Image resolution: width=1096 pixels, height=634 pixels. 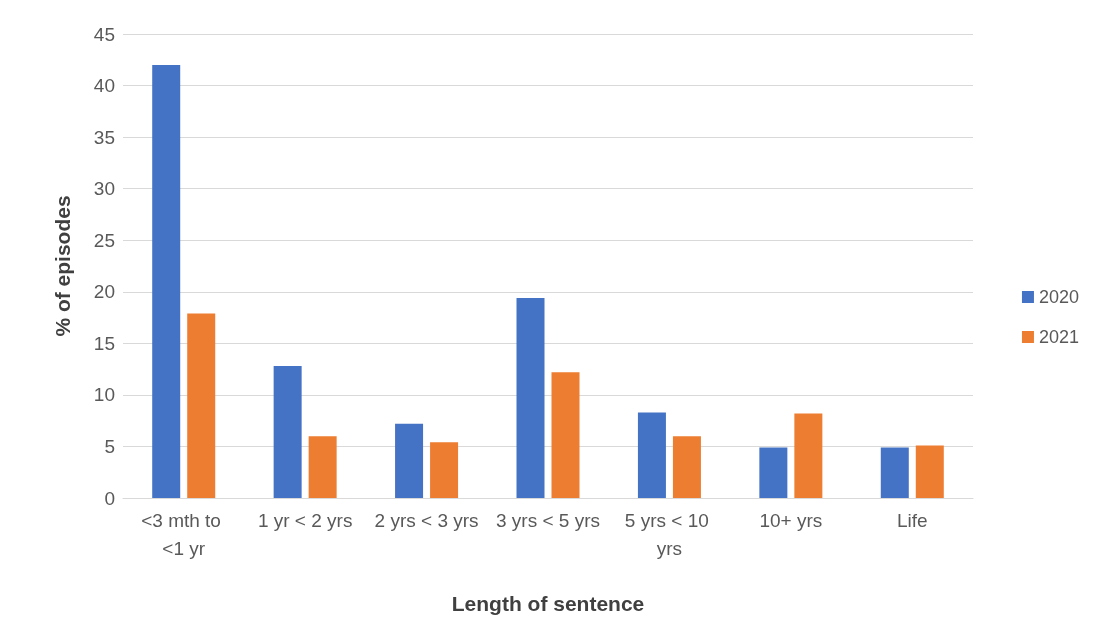 What do you see at coordinates (109, 498) in the screenshot?
I see `y-tick-label: 0` at bounding box center [109, 498].